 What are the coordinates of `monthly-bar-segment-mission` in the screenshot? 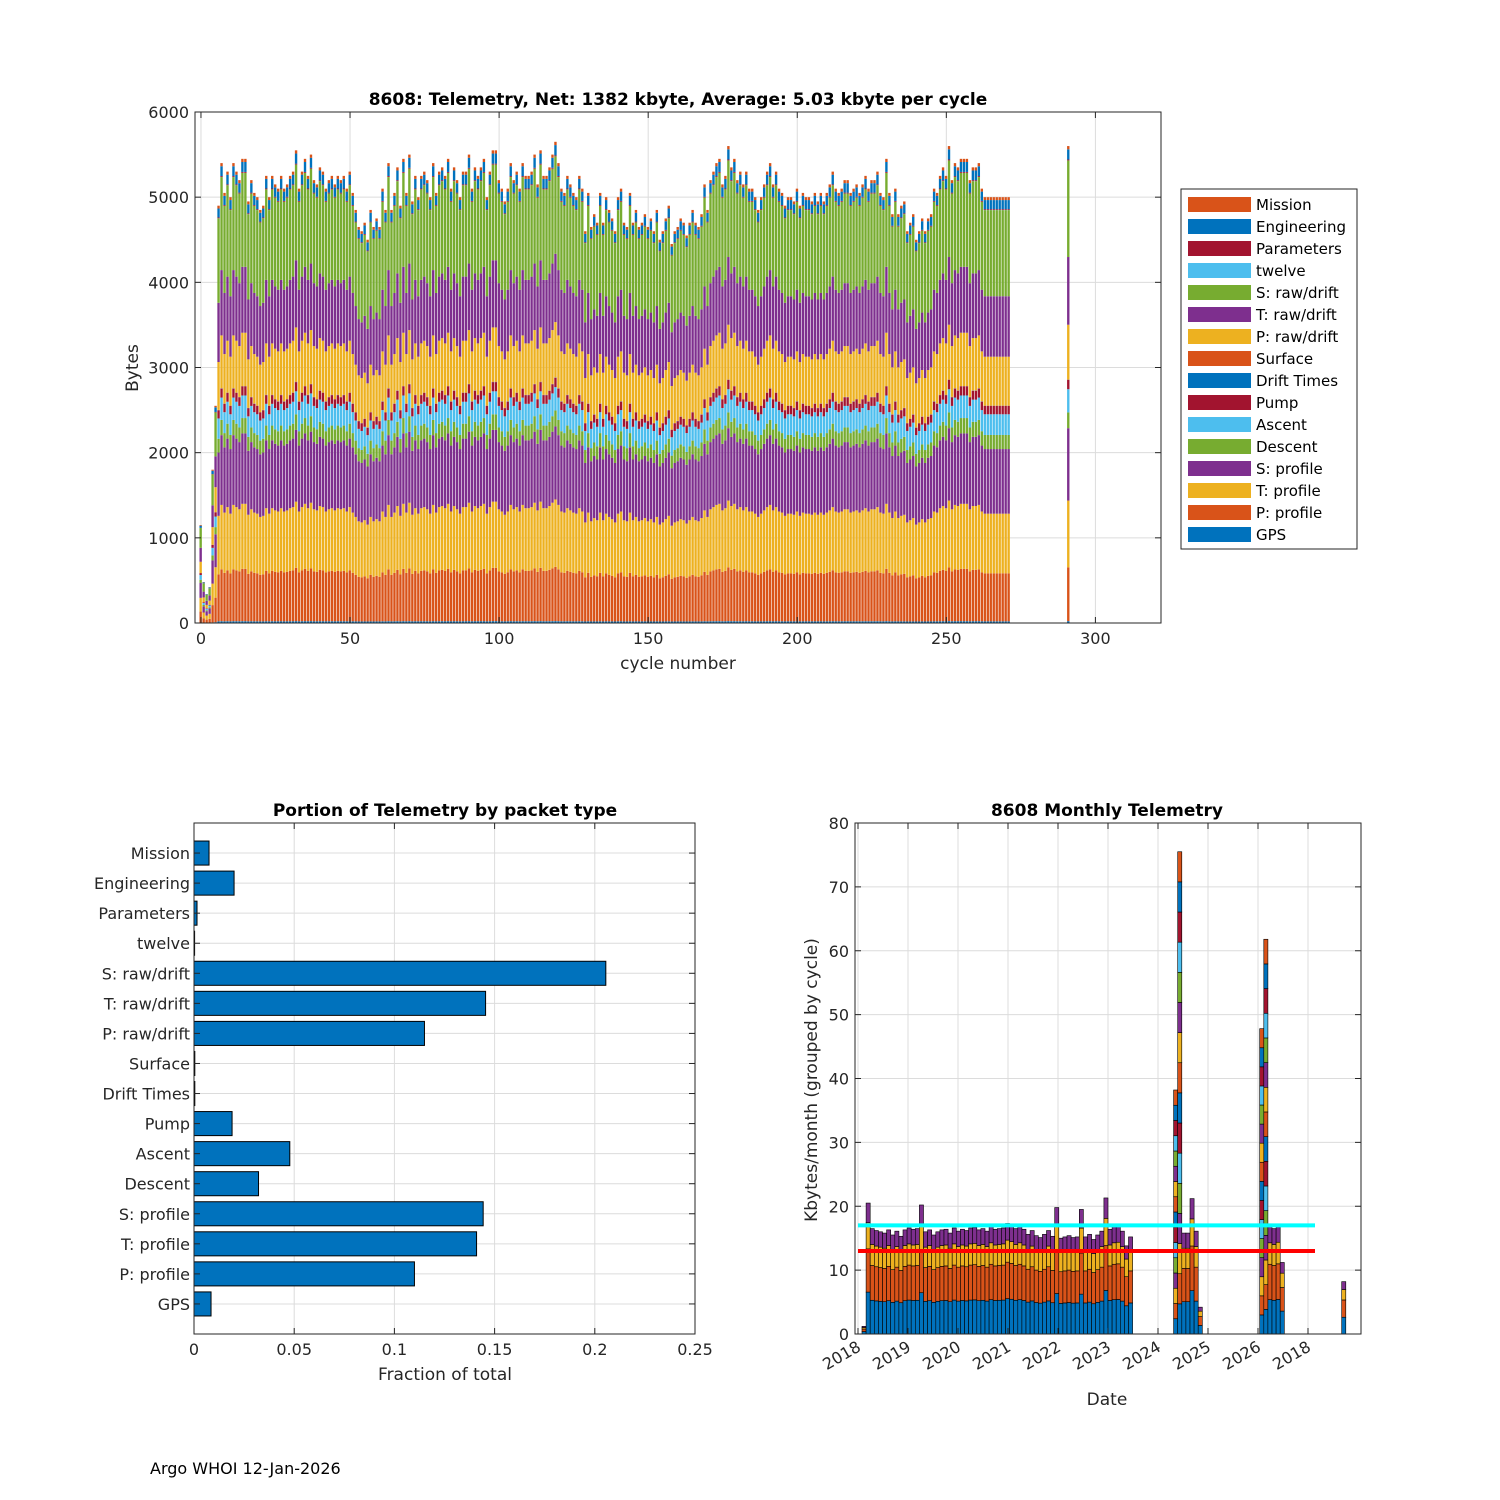 It's located at (1266, 951).